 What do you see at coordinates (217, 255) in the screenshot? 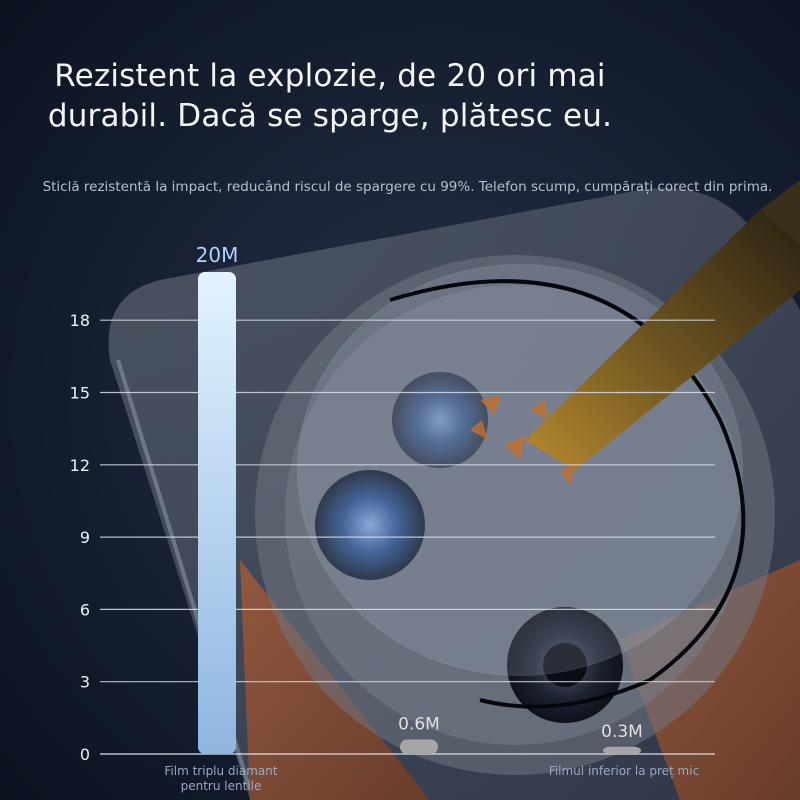
I see `data-label-0: 20M` at bounding box center [217, 255].